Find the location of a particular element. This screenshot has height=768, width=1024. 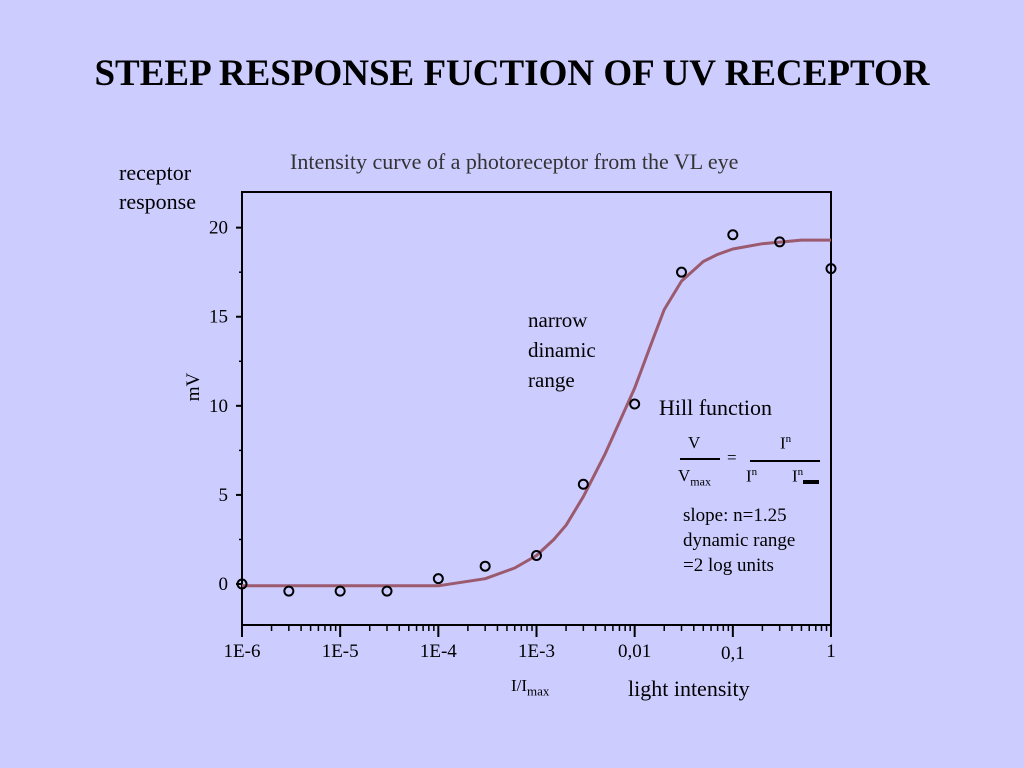

annotation-line: range is located at coordinates (551, 380).